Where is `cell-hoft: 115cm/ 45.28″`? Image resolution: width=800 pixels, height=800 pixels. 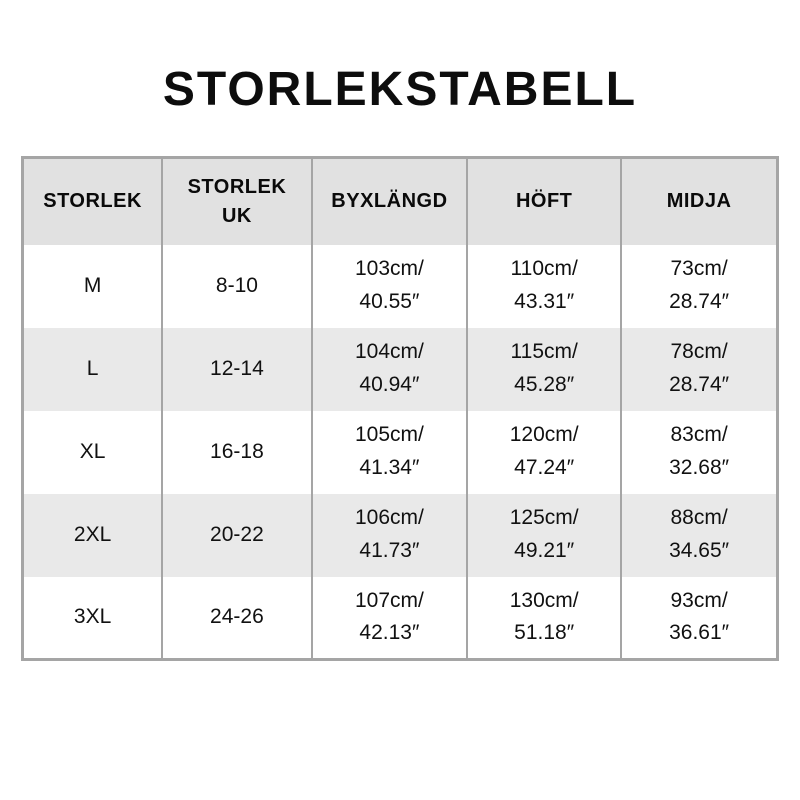
cell-hoft: 115cm/ 45.28″ is located at coordinates (544, 369).